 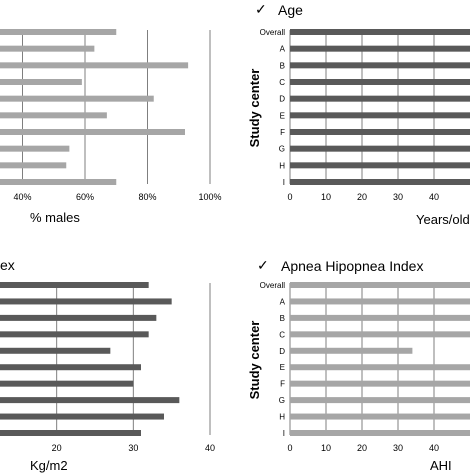 I want to click on x-axis-label: AHI, so click(x=441, y=465).